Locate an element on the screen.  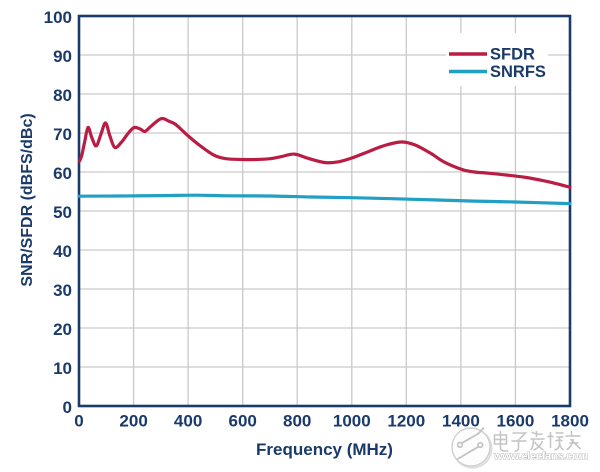
svg-text: SFDR is located at coordinates (512, 55).